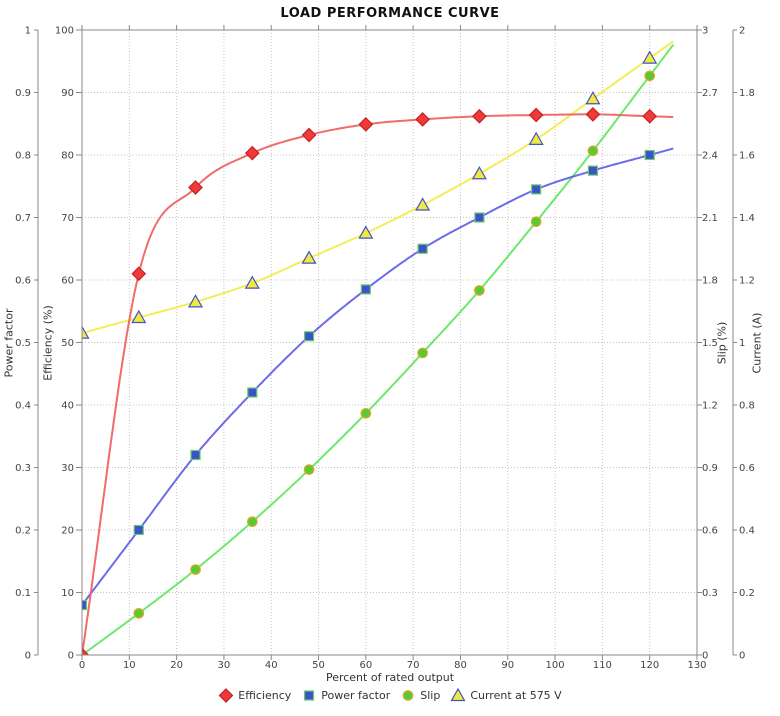 The height and width of the screenshot is (716, 780). Describe the element at coordinates (710, 593) in the screenshot. I see `slip-tick-label: 0.3` at that location.